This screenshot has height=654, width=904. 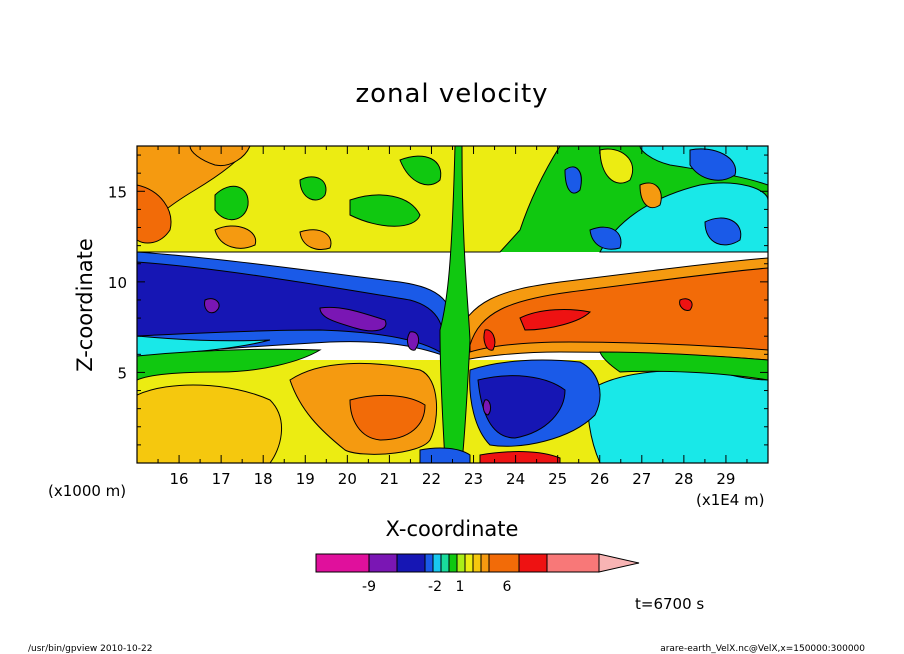 I want to click on x-tick-label: 27, so click(x=641, y=479).